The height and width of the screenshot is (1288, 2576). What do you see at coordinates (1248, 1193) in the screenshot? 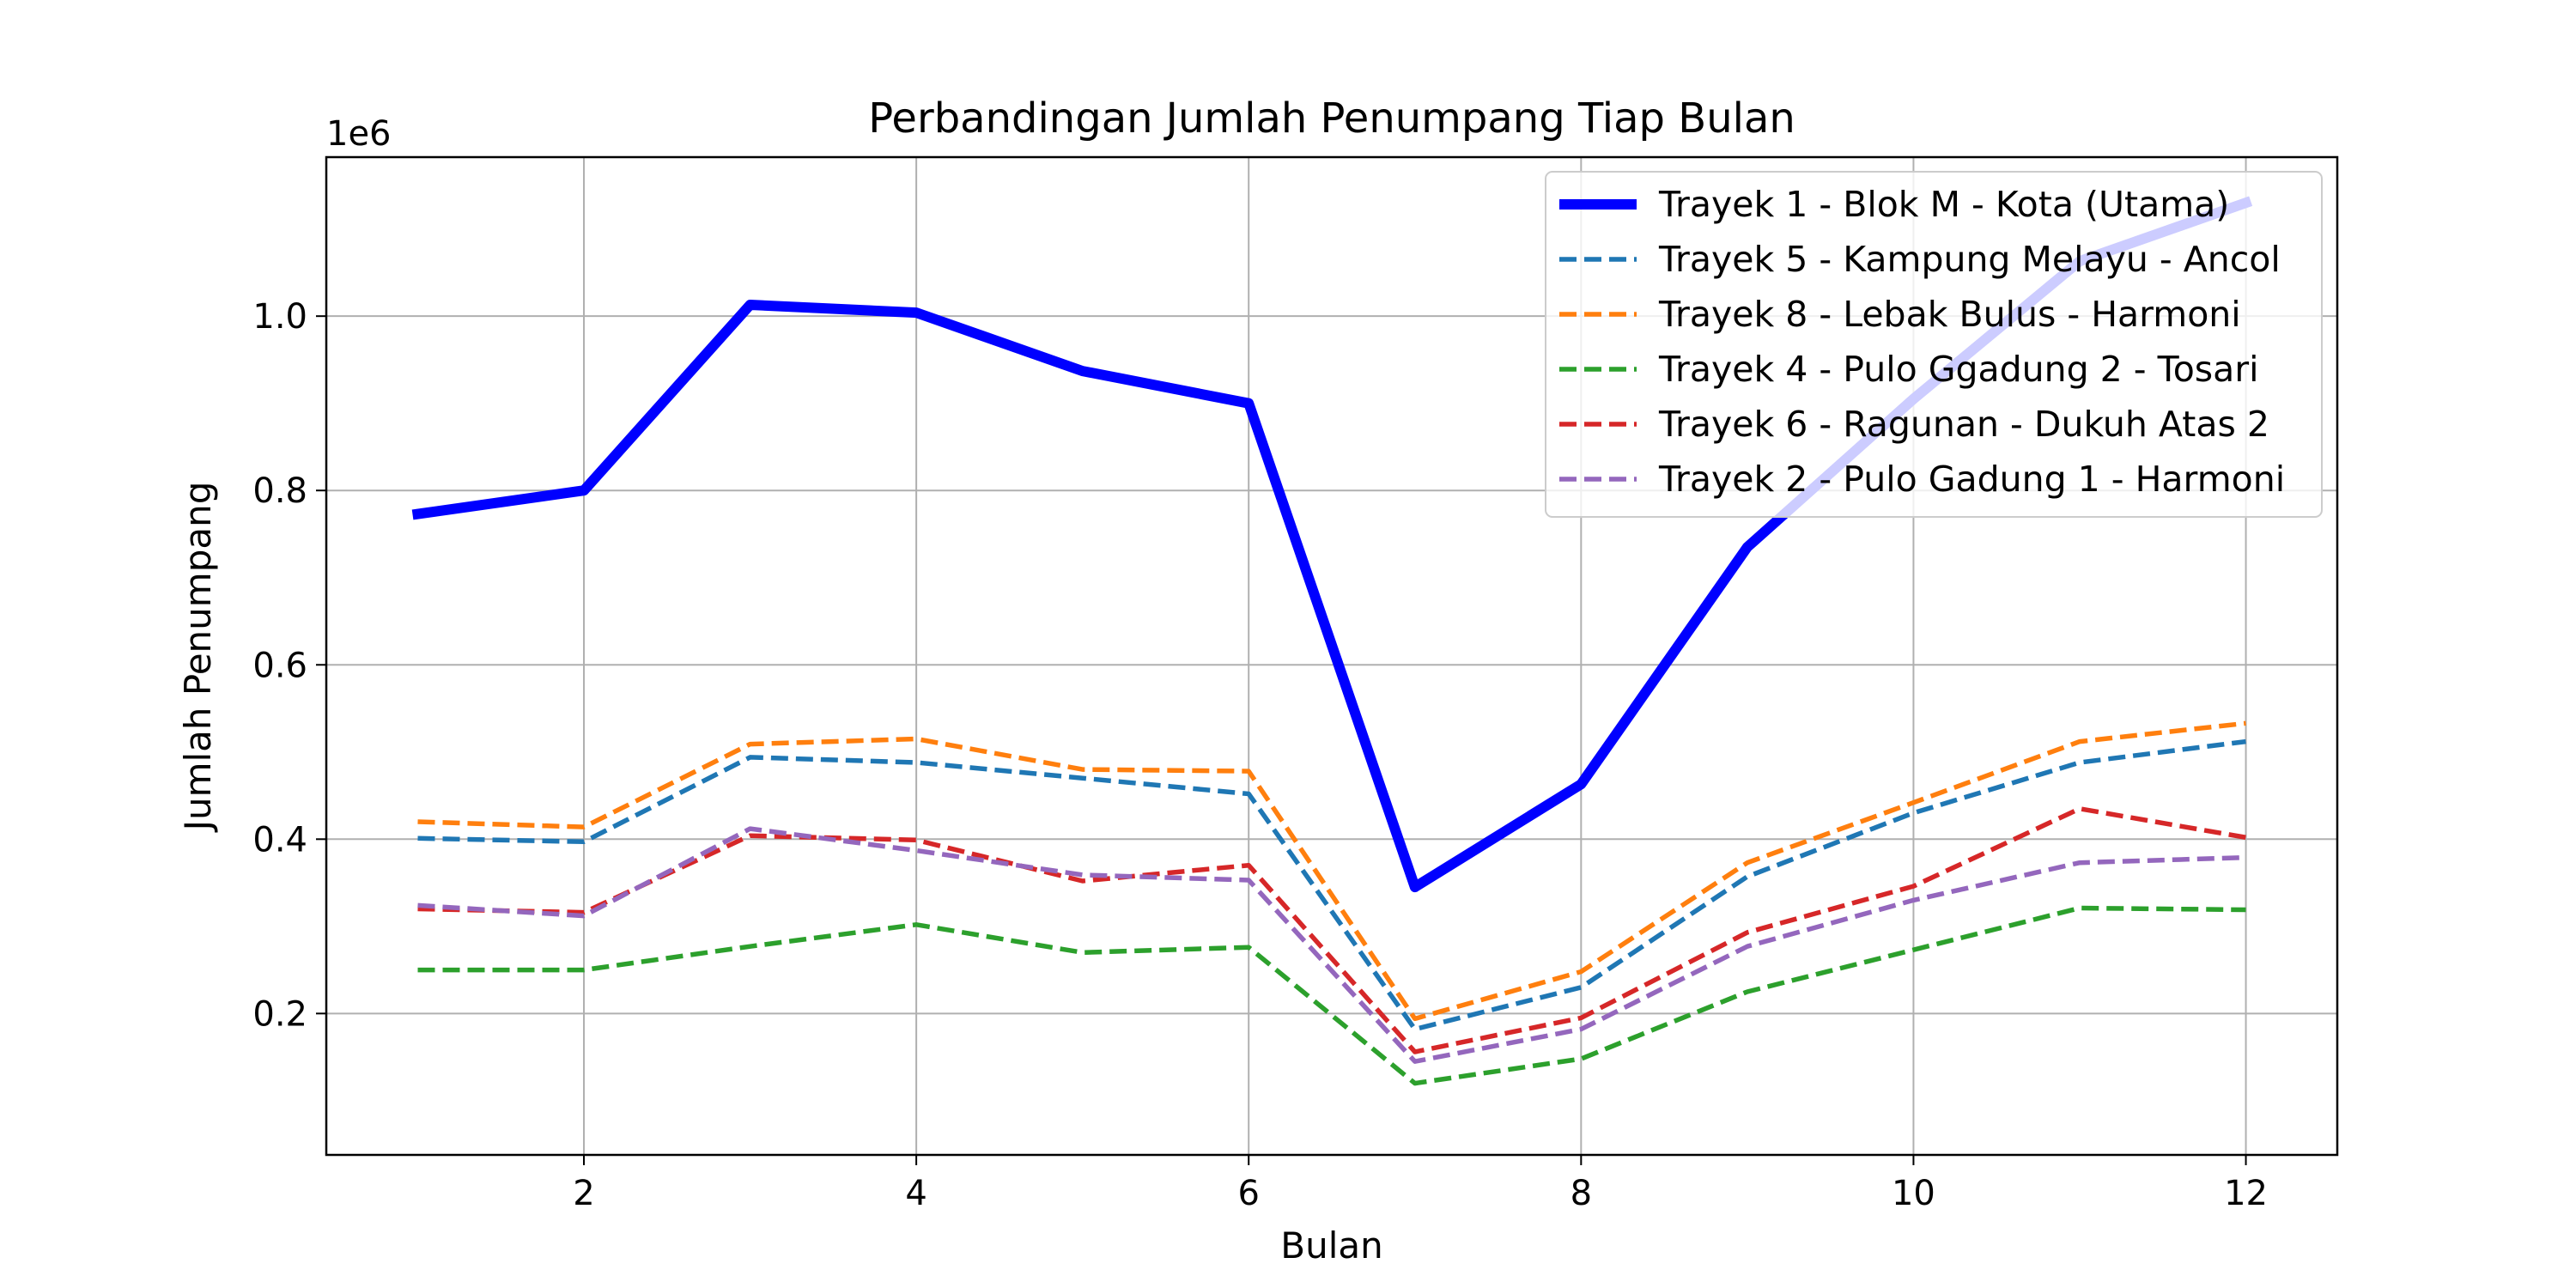
I see `x-tick-label: 6` at bounding box center [1248, 1193].